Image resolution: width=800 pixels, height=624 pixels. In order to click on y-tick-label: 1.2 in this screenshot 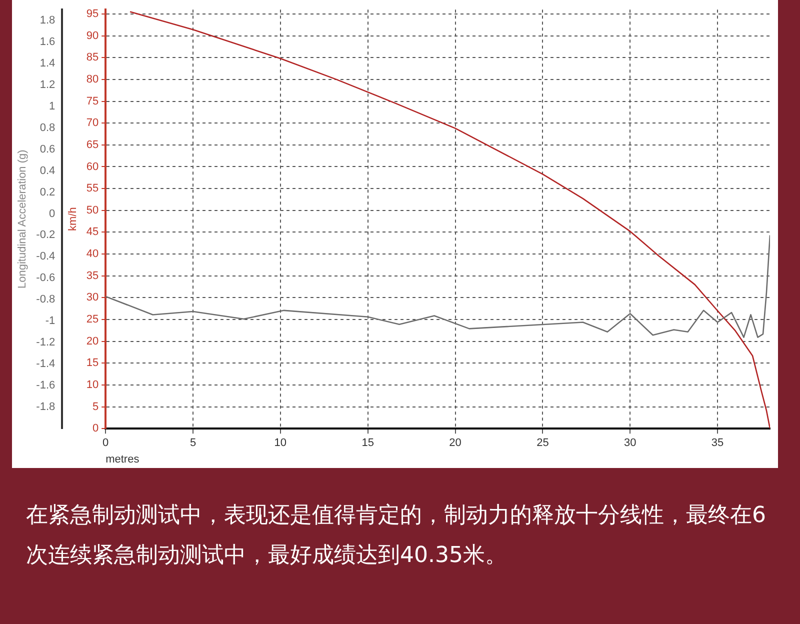, I will do `click(48, 84)`.